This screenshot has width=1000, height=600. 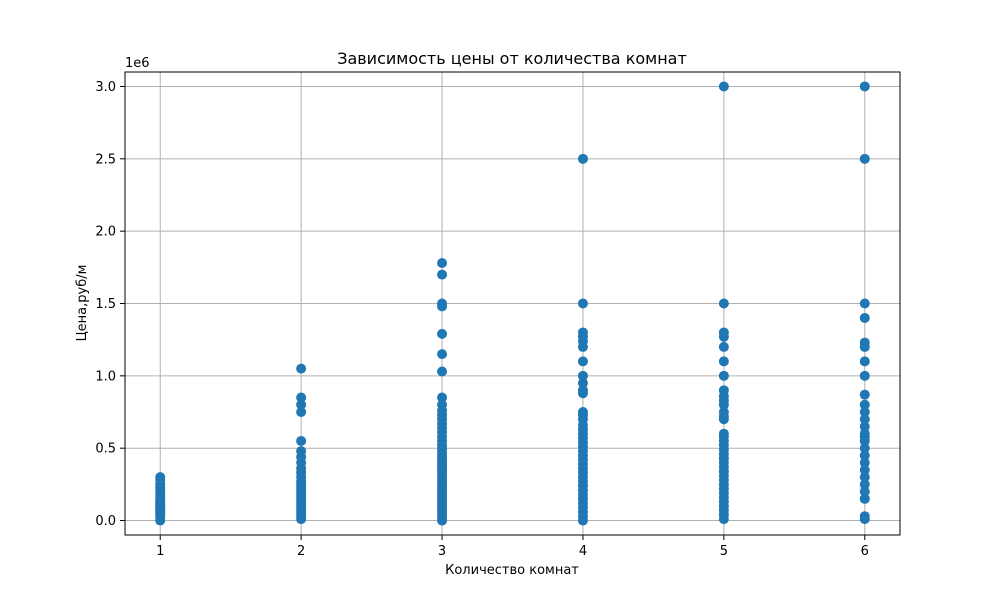 What do you see at coordinates (583, 551) in the screenshot?
I see `x-tick-label: 4` at bounding box center [583, 551].